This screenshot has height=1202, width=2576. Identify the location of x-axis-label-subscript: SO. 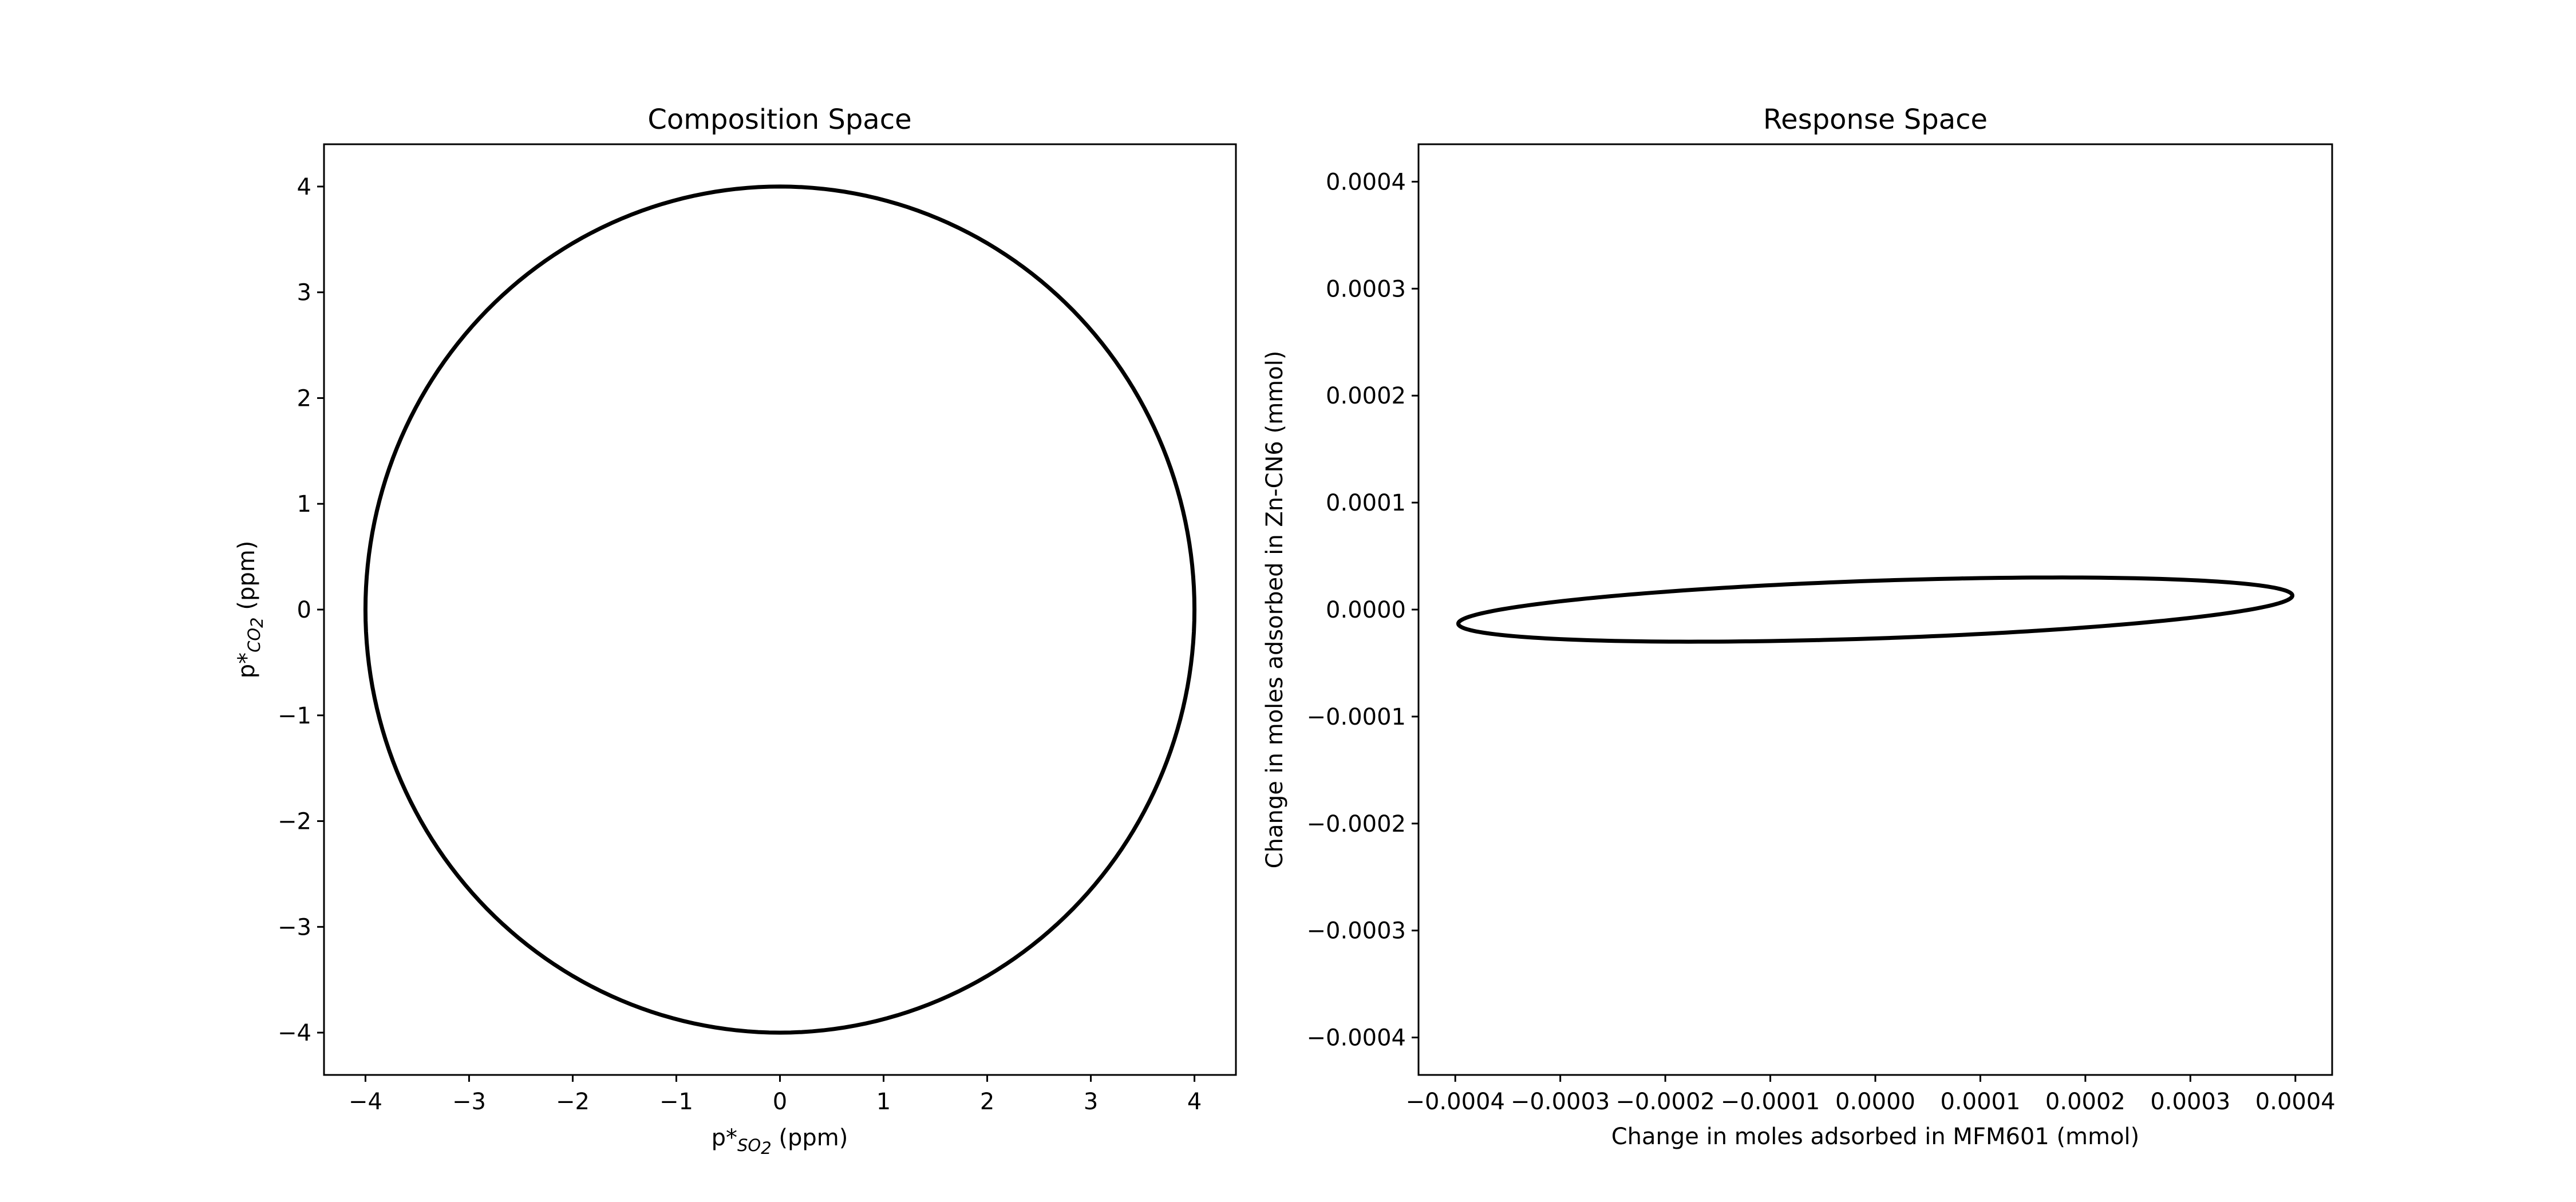
(749, 1146).